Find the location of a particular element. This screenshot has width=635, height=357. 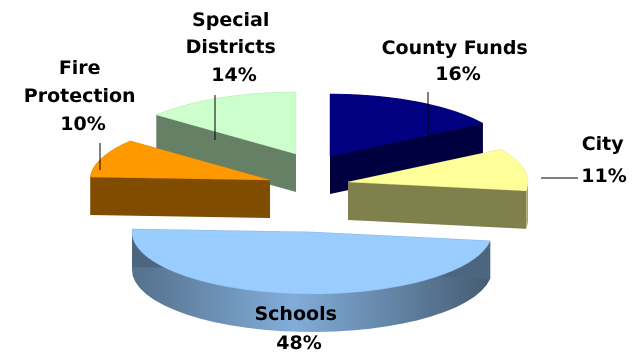

slice-top-fire-protection is located at coordinates (180, 160).